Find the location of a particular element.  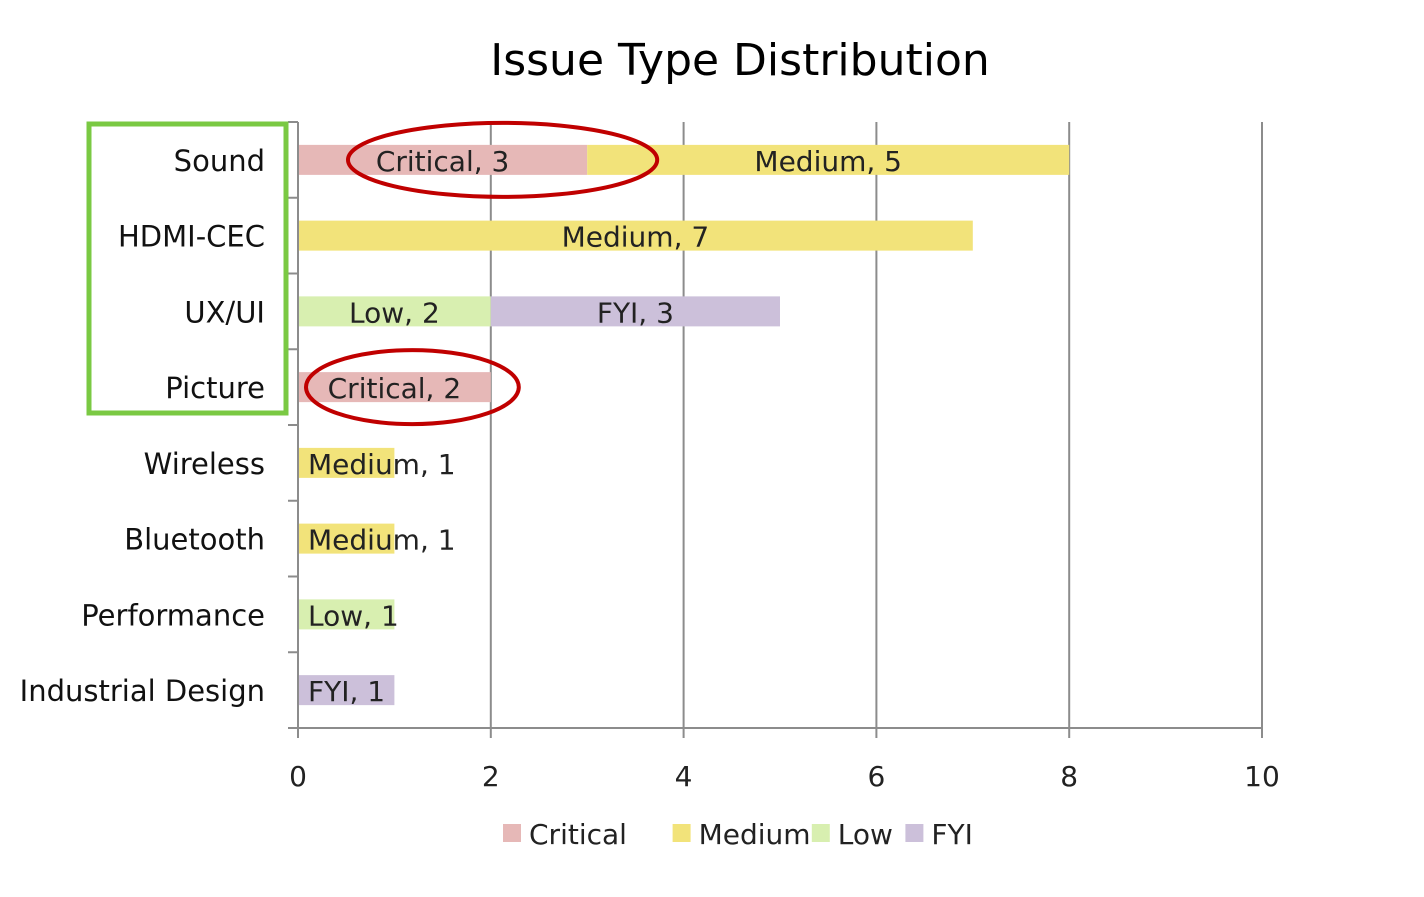

bar-fyi-ux-ui is located at coordinates (635, 311).